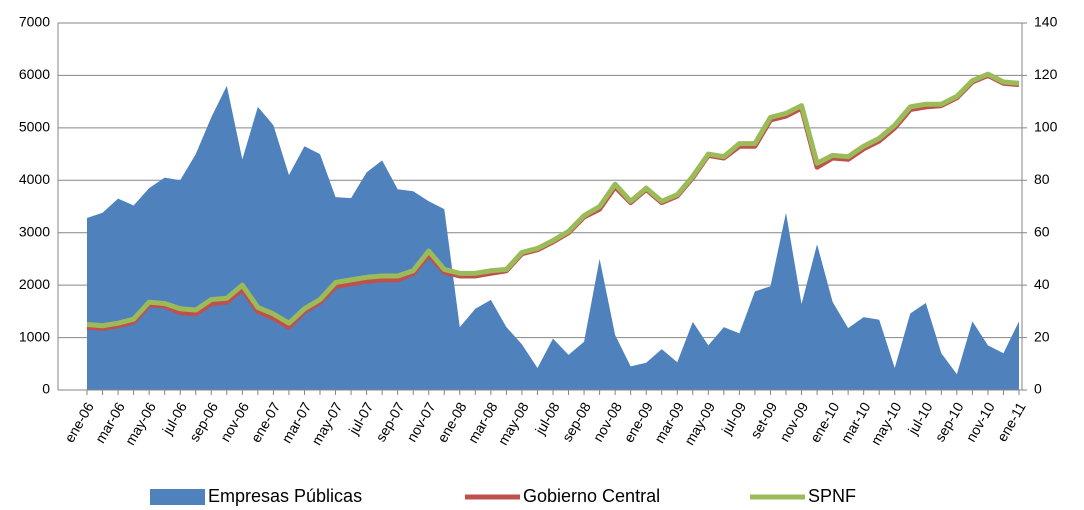  I want to click on legend-label: SPNF, so click(832, 496).